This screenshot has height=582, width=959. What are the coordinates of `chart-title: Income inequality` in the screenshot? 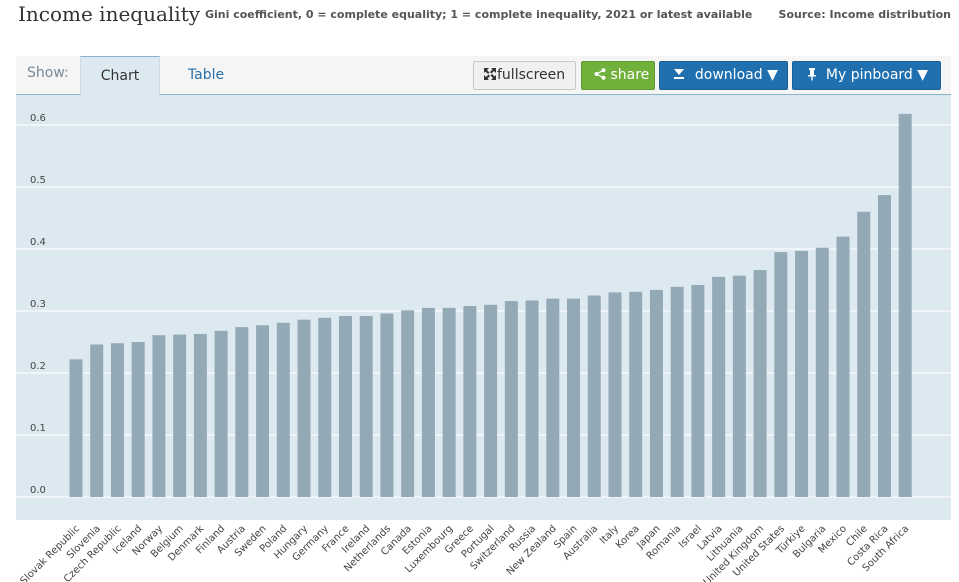 It's located at (109, 14).